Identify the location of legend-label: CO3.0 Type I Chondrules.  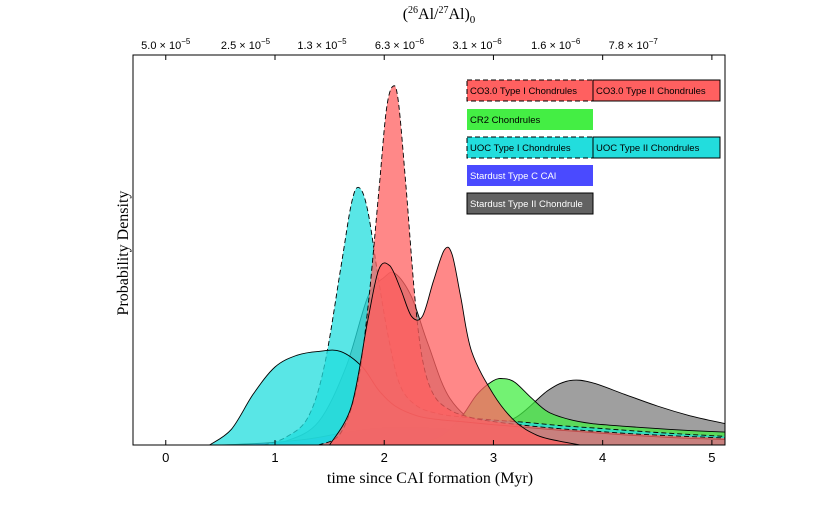
(523, 91).